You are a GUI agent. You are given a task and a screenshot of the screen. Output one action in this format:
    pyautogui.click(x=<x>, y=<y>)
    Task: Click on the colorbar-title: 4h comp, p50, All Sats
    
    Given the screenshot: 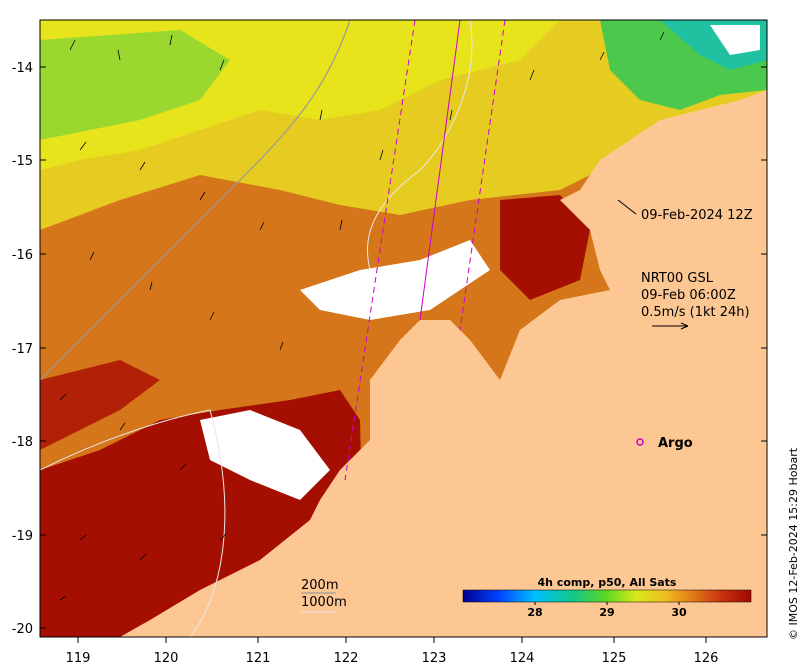 What is the action you would take?
    pyautogui.click(x=607, y=582)
    